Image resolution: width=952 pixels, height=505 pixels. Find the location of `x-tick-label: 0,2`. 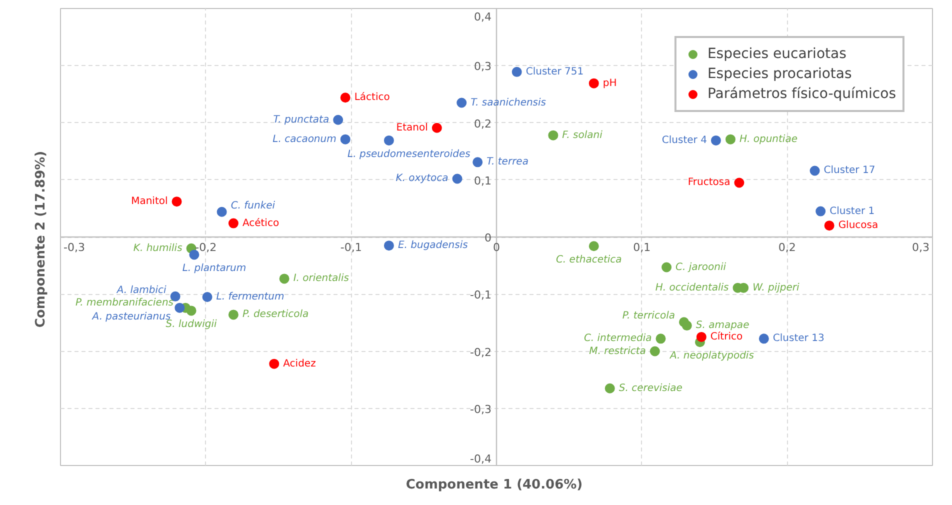

x-tick-label: 0,2 is located at coordinates (787, 247).